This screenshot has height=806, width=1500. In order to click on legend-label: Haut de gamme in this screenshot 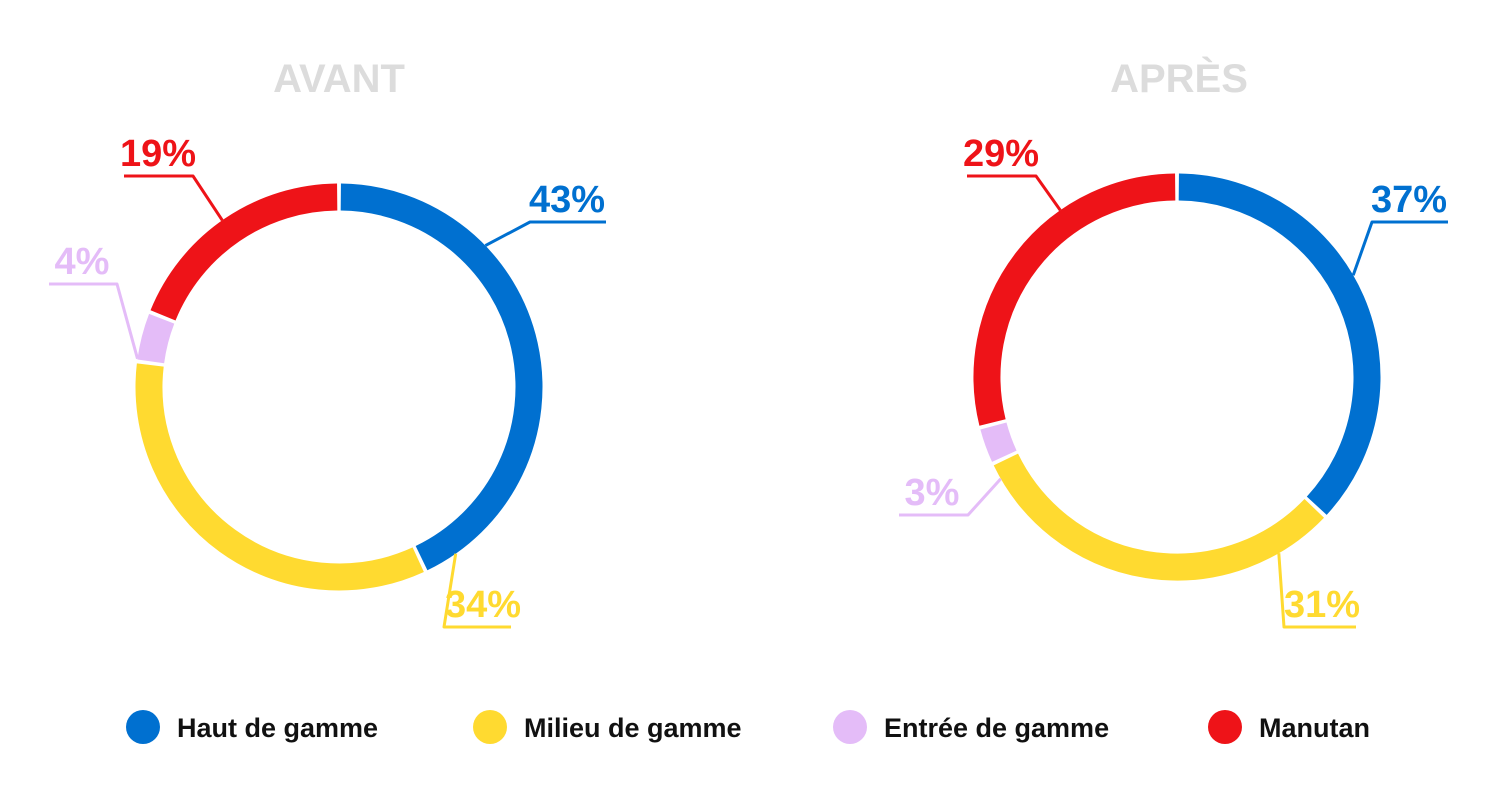, I will do `click(277, 728)`.